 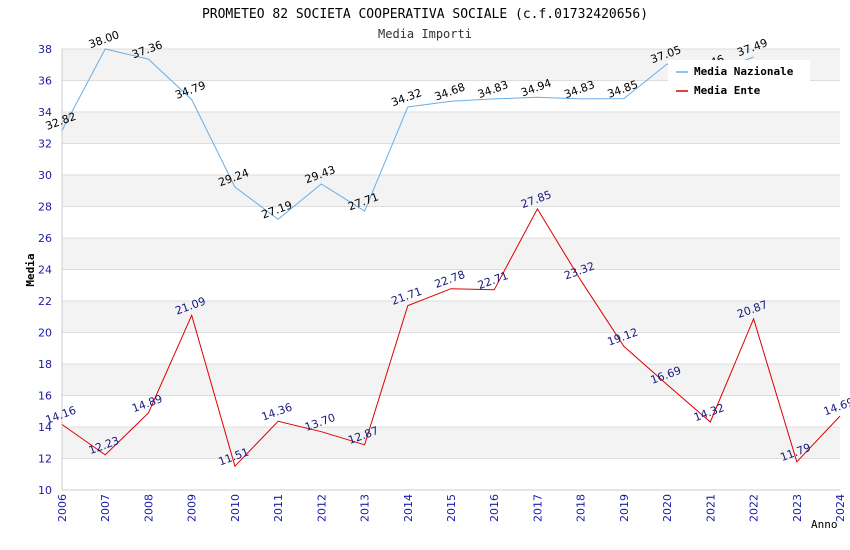 I want to click on x-tick-label: 2009, so click(x=192, y=508).